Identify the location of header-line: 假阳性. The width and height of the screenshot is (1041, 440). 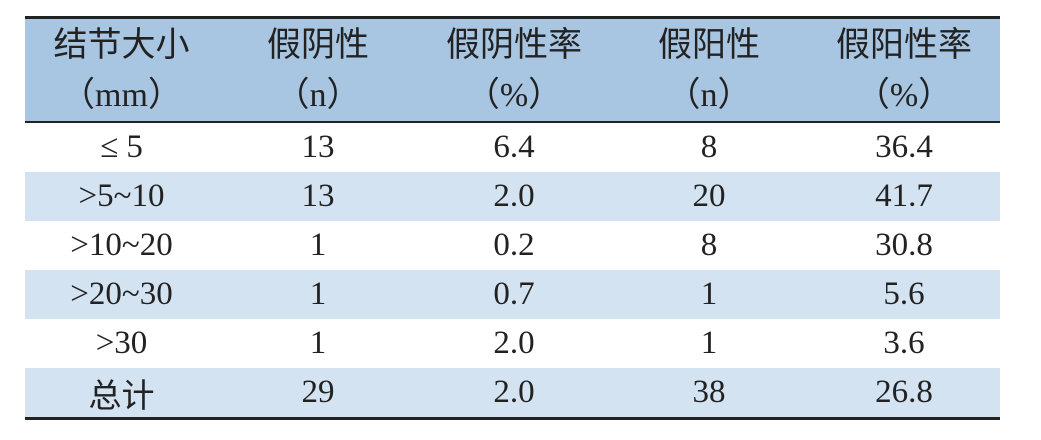
(709, 45).